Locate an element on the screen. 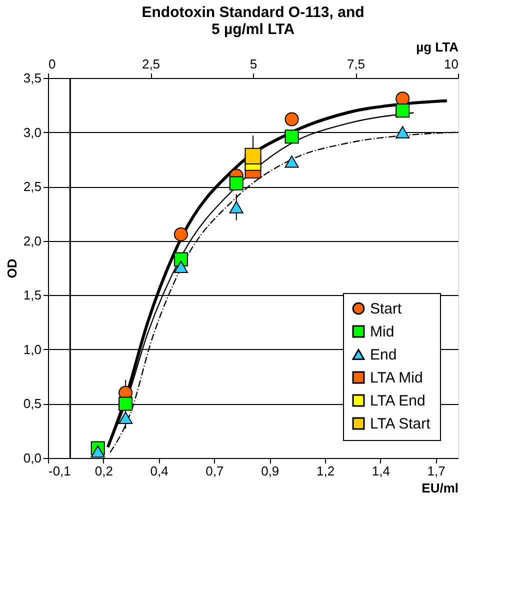  legend-label: LTA Mid is located at coordinates (396, 378).